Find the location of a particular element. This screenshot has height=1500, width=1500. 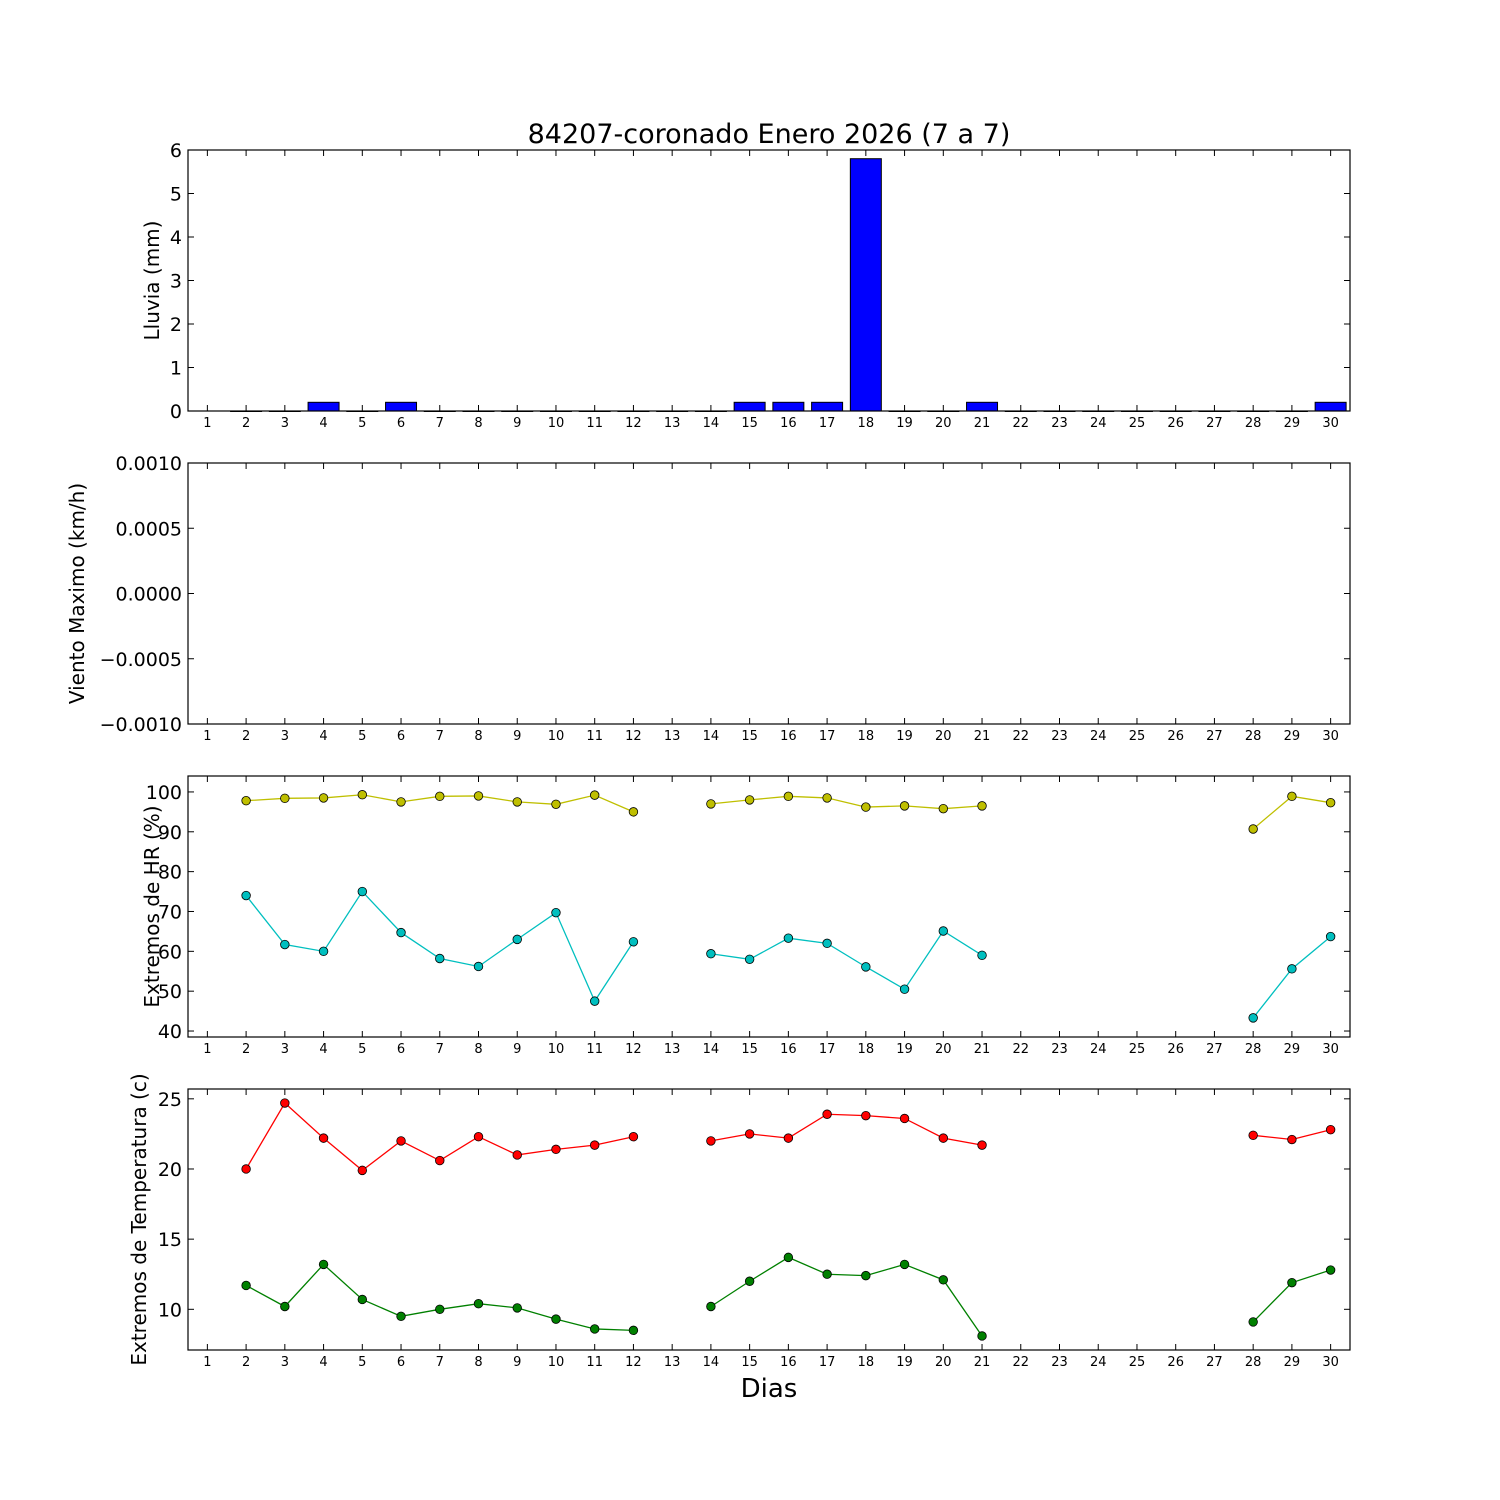

temperature-ytick-label: 25 is located at coordinates (170, 1100).